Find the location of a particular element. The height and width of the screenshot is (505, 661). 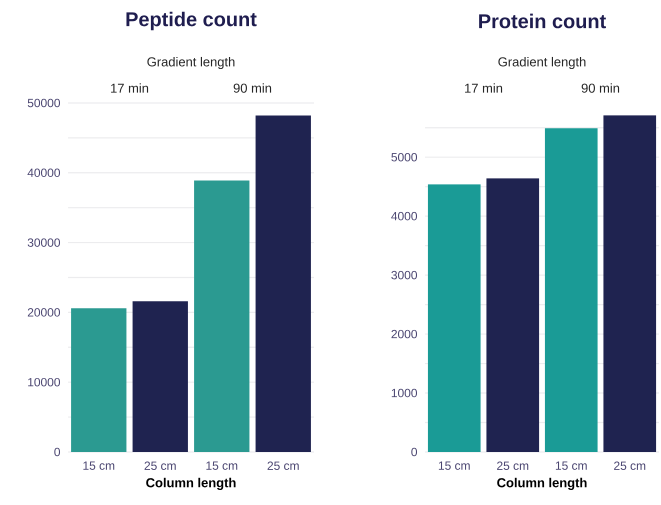

y-tick-label: 3000 is located at coordinates (404, 275).